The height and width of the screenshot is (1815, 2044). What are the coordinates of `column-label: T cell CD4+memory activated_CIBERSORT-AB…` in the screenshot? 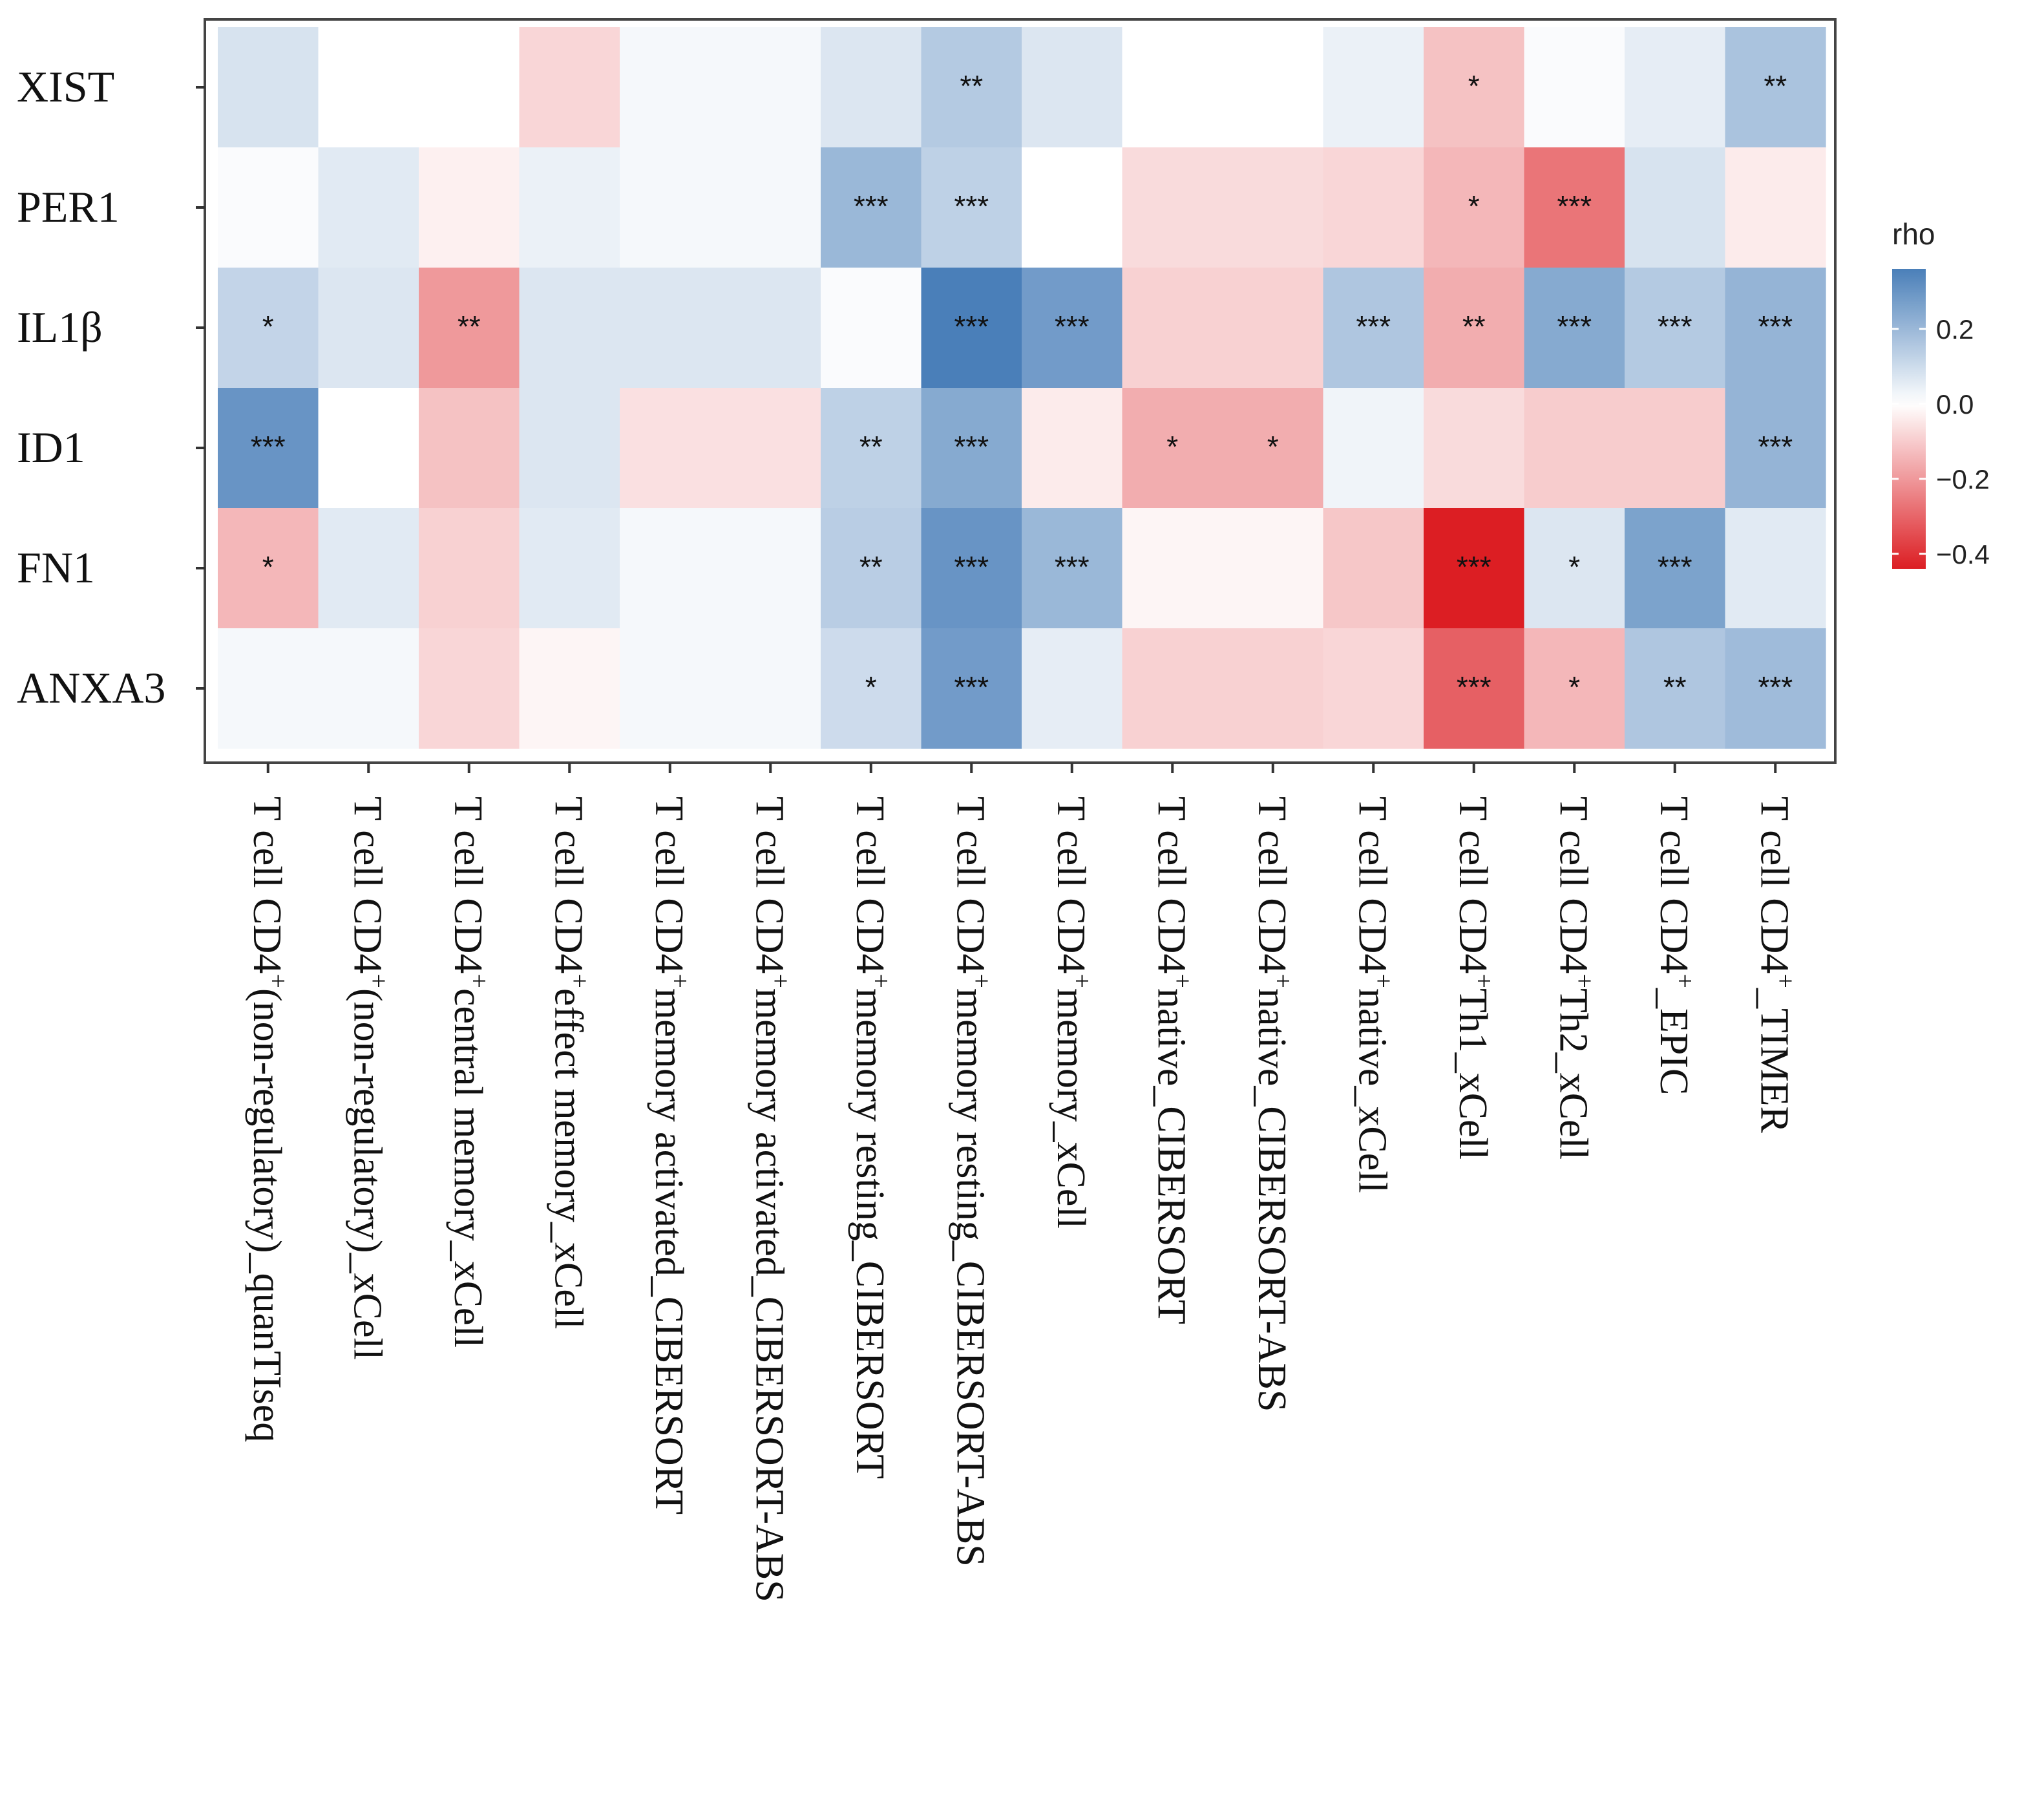 It's located at (771, 1199).